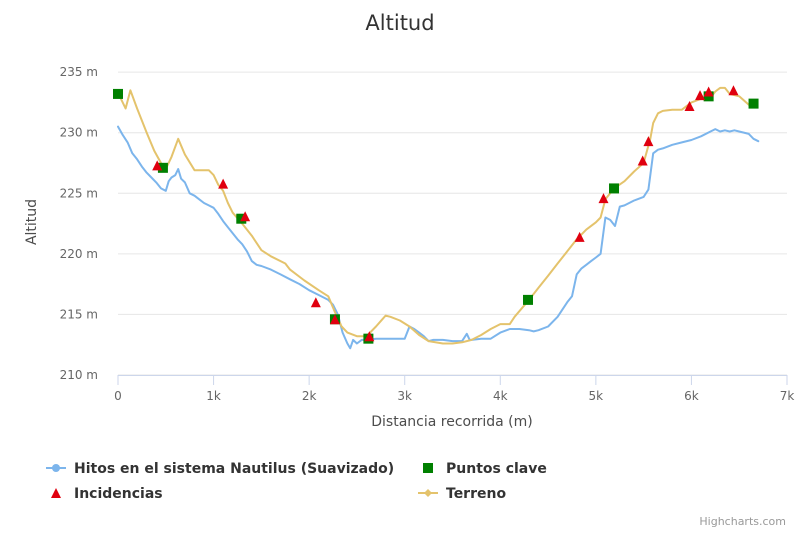 This screenshot has width=800, height=533. I want to click on x-tick-label: 1k, so click(213, 396).